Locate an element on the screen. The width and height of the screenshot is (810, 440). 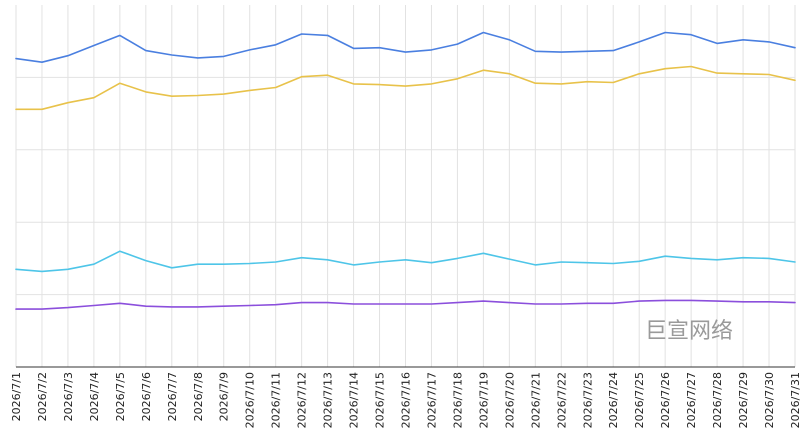
x-tick-label: 2026/7/14 is located at coordinates (354, 400).